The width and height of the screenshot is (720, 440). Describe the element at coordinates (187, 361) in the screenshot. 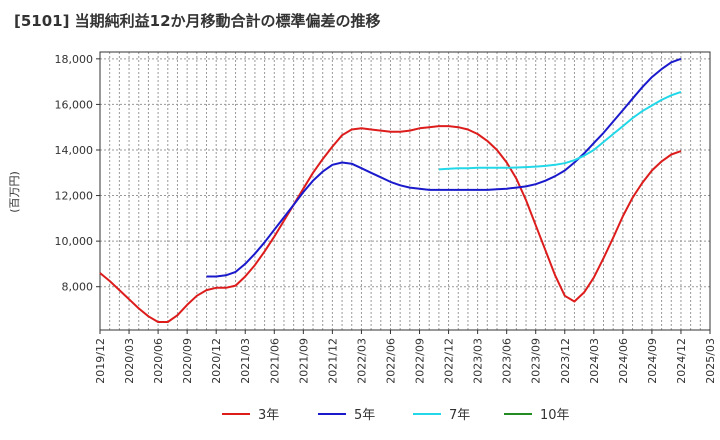

I see `x-tick-label: 2020/09` at that location.